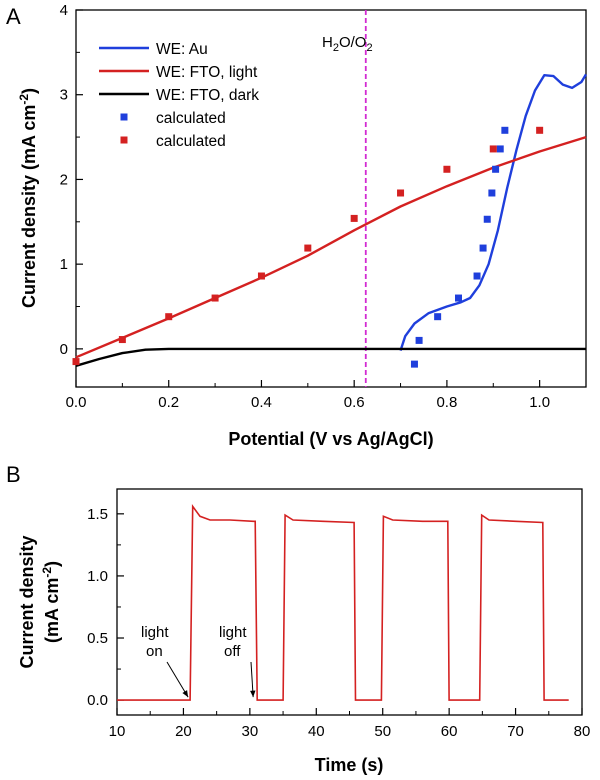 The width and height of the screenshot is (600, 780). I want to click on annotation-arrow, so click(177, 679).